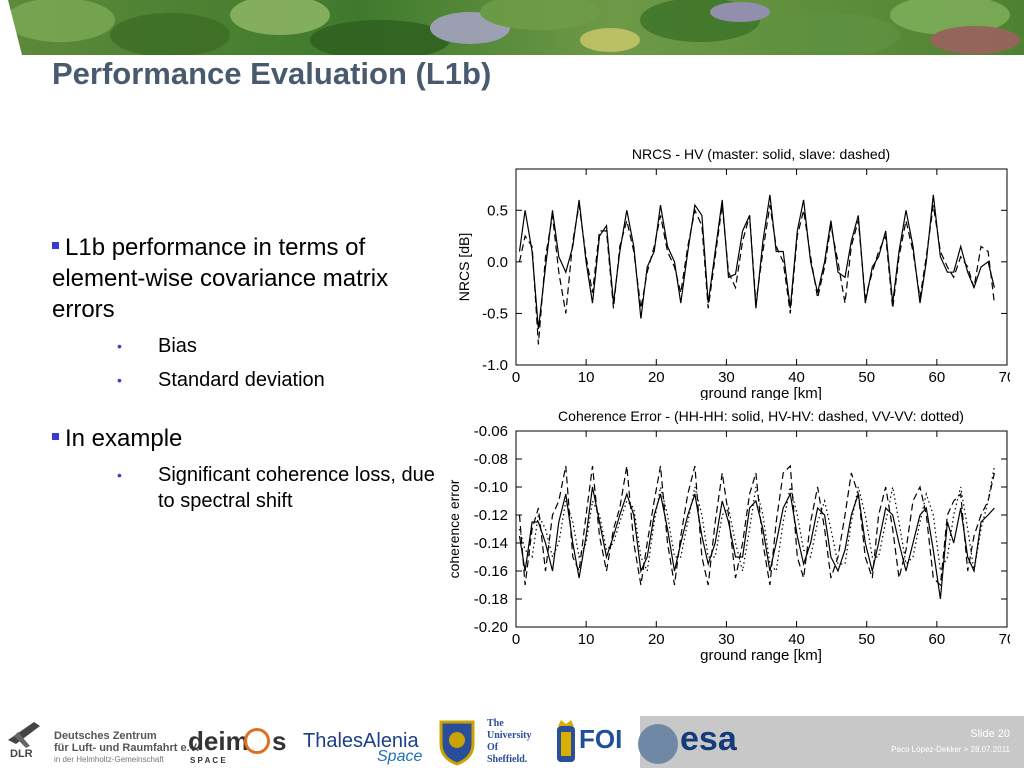 The image size is (1024, 768). I want to click on sub-bullet-text: Standard deviation, so click(241, 380).